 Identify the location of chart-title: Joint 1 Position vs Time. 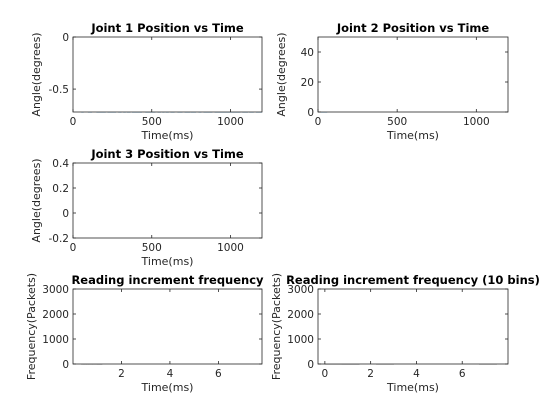
(167, 28).